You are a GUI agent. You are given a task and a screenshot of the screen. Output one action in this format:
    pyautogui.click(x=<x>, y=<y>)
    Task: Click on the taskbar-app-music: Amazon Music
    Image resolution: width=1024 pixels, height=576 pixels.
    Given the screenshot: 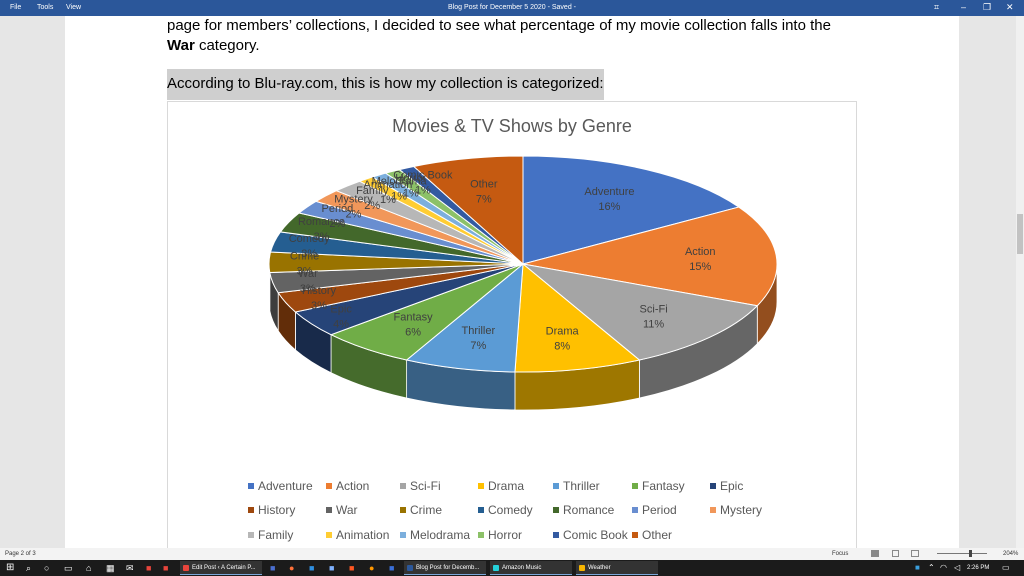 What is the action you would take?
    pyautogui.click(x=531, y=568)
    